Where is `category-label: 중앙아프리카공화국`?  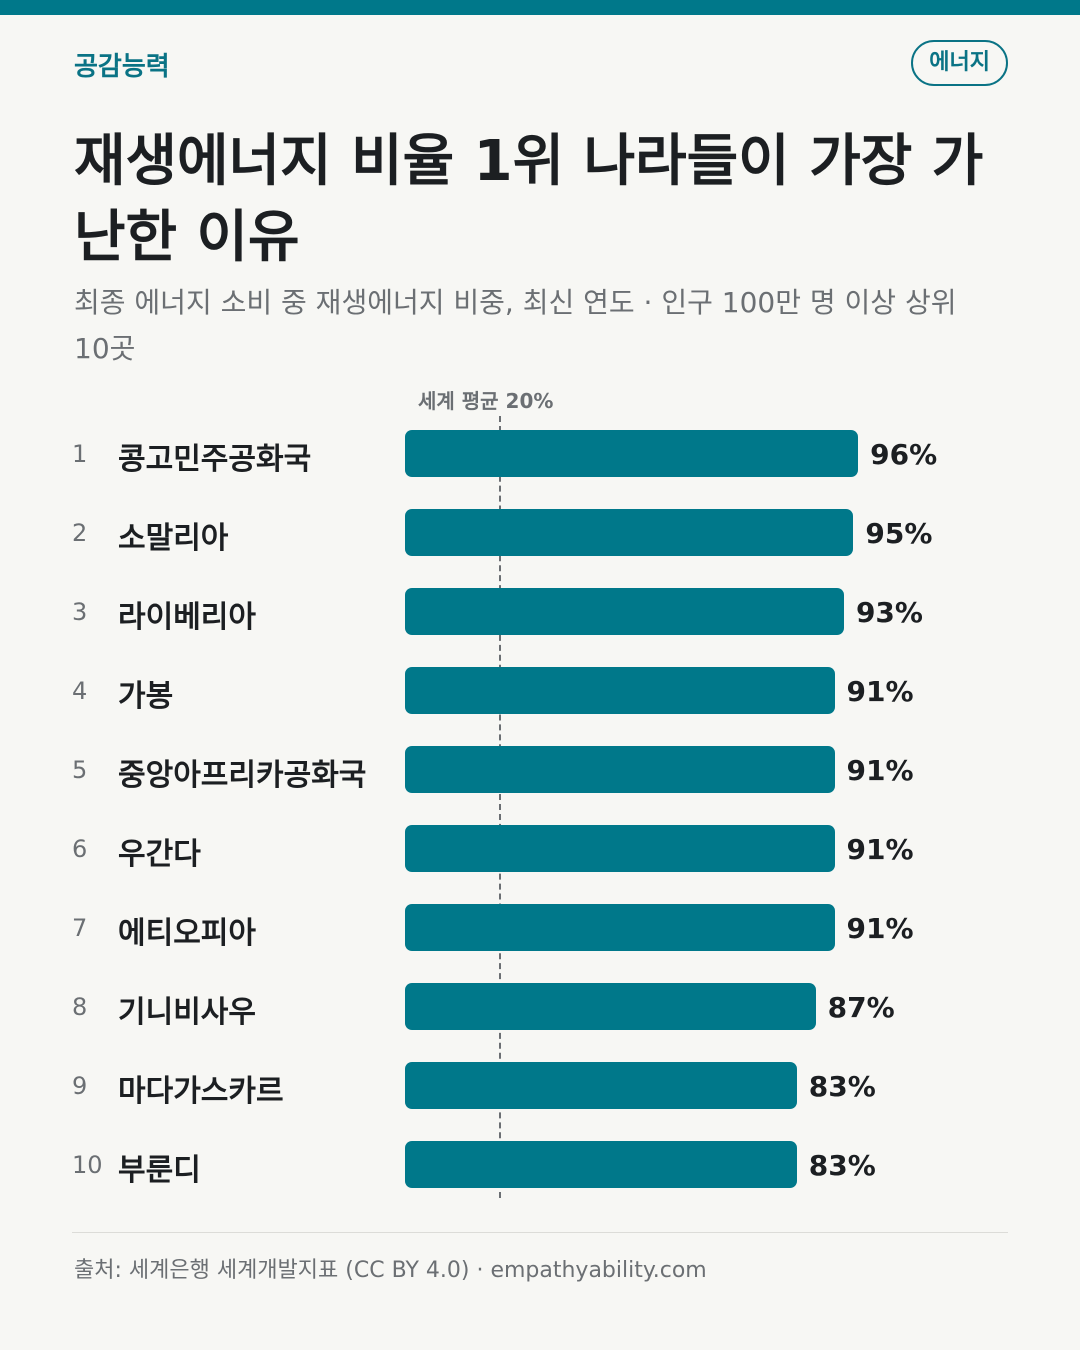
category-label: 중앙아프리카공화국 is located at coordinates (242, 775).